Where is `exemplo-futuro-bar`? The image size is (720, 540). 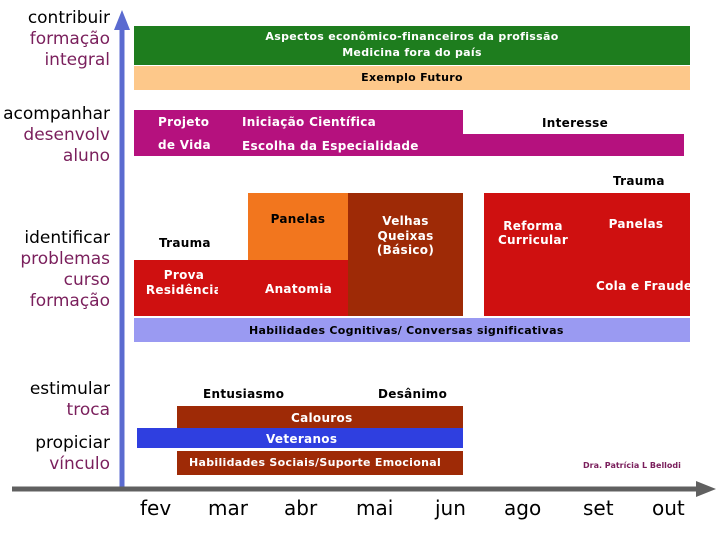
exemplo-futuro-bar is located at coordinates (412, 78).